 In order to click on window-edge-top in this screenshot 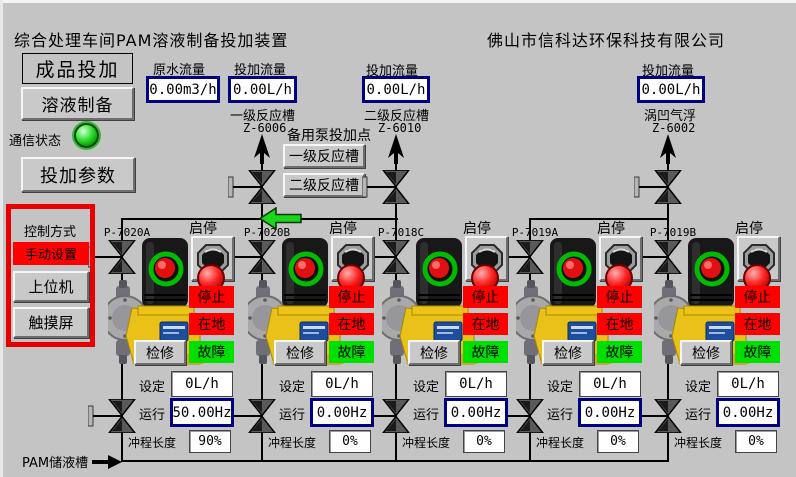, I will do `click(398, 1)`.